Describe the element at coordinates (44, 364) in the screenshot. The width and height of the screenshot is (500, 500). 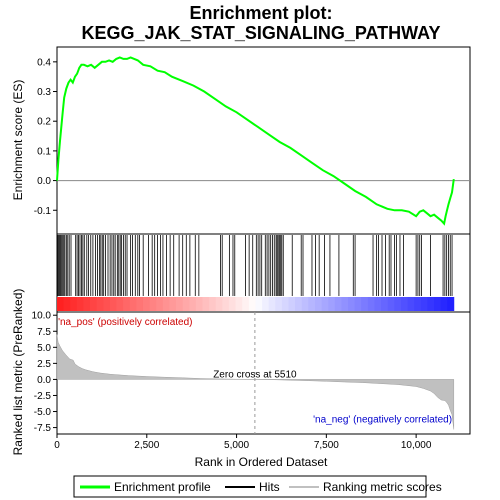
I see `ranked-y-tick-label: 2.5` at that location.